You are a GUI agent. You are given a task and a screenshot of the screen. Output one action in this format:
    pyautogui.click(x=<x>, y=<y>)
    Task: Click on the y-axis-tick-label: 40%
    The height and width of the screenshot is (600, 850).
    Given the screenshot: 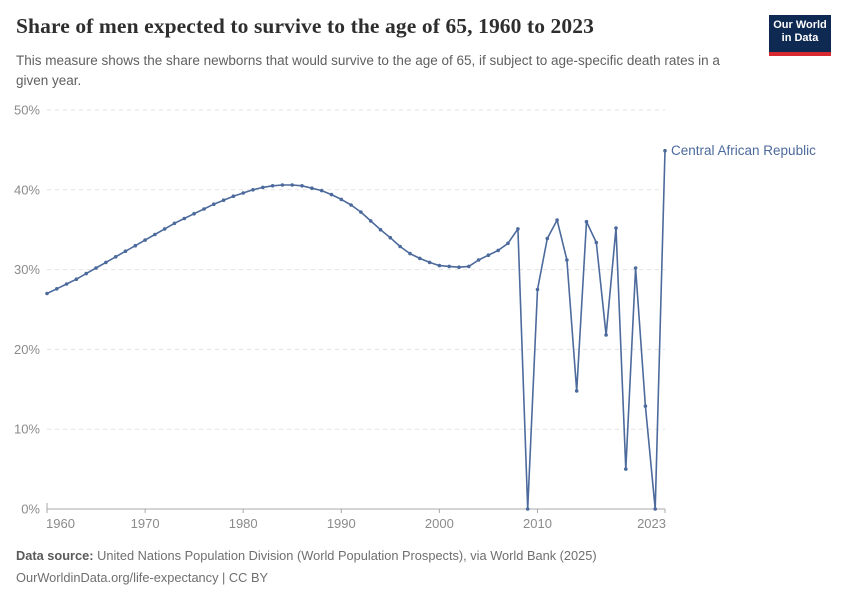 What is the action you would take?
    pyautogui.click(x=27, y=189)
    